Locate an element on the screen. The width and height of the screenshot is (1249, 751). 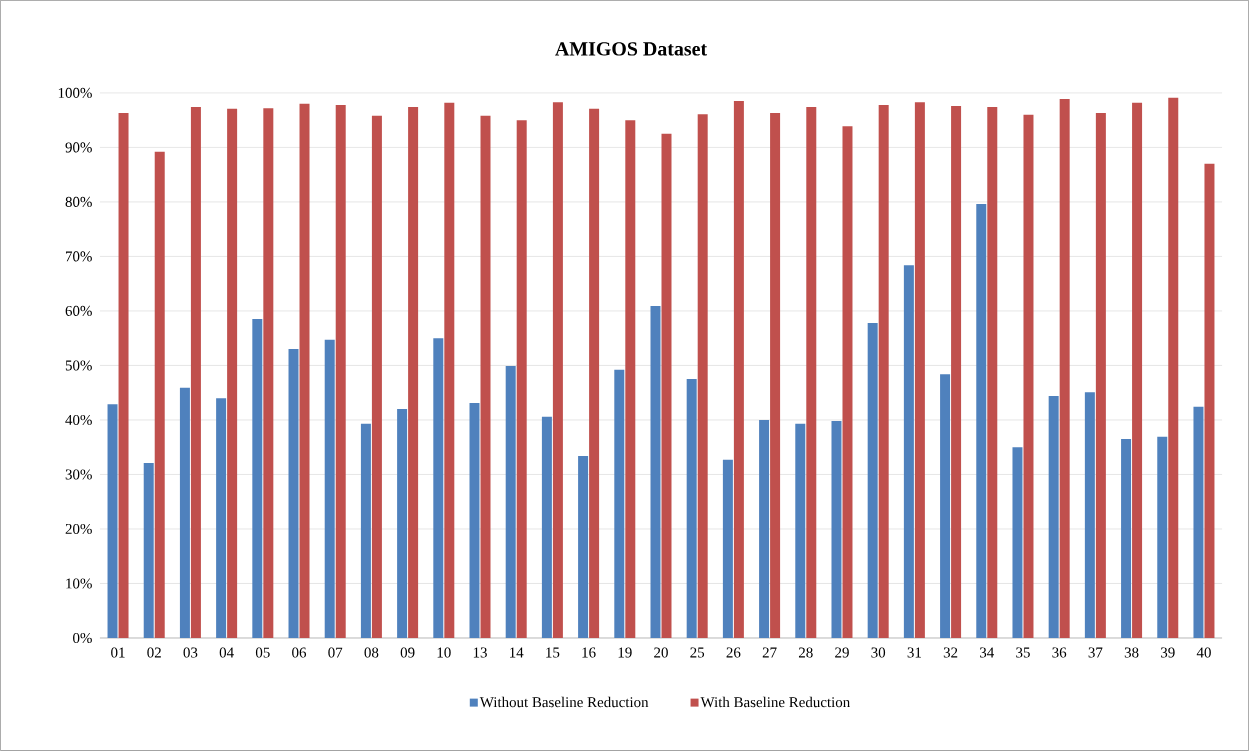
x-tick-label: 03 is located at coordinates (190, 652).